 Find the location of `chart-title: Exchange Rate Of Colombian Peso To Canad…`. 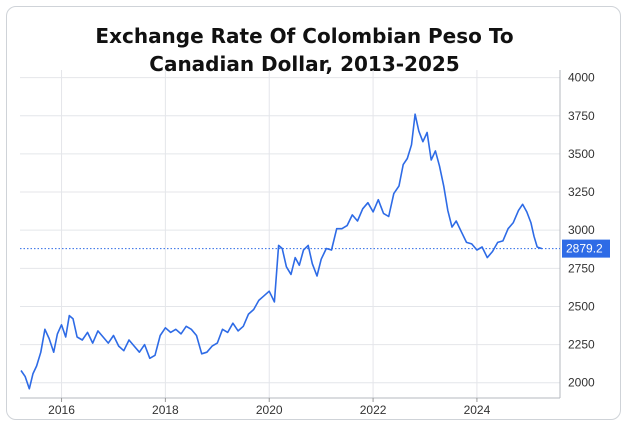

chart-title: Exchange Rate Of Colombian Peso To Canad… is located at coordinates (304, 50).